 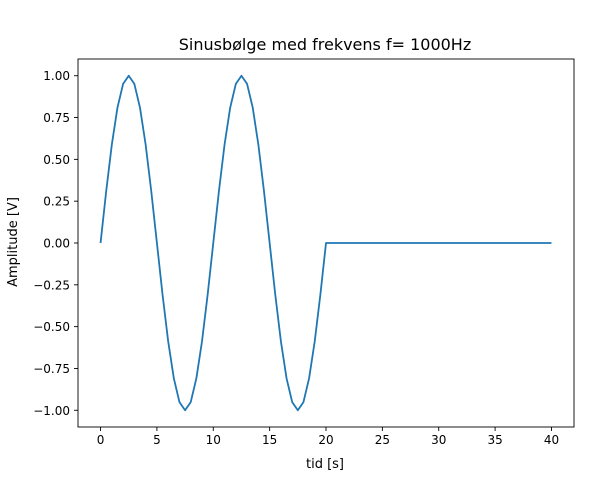 What do you see at coordinates (51, 411) in the screenshot?
I see `y-tick-label: −1.00` at bounding box center [51, 411].